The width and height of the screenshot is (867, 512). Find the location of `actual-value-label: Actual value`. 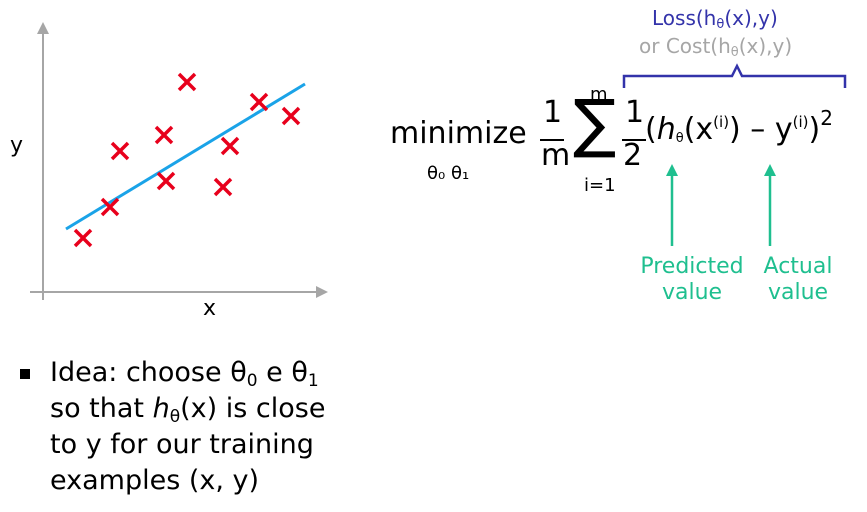

actual-value-label: Actual value is located at coordinates (798, 279).